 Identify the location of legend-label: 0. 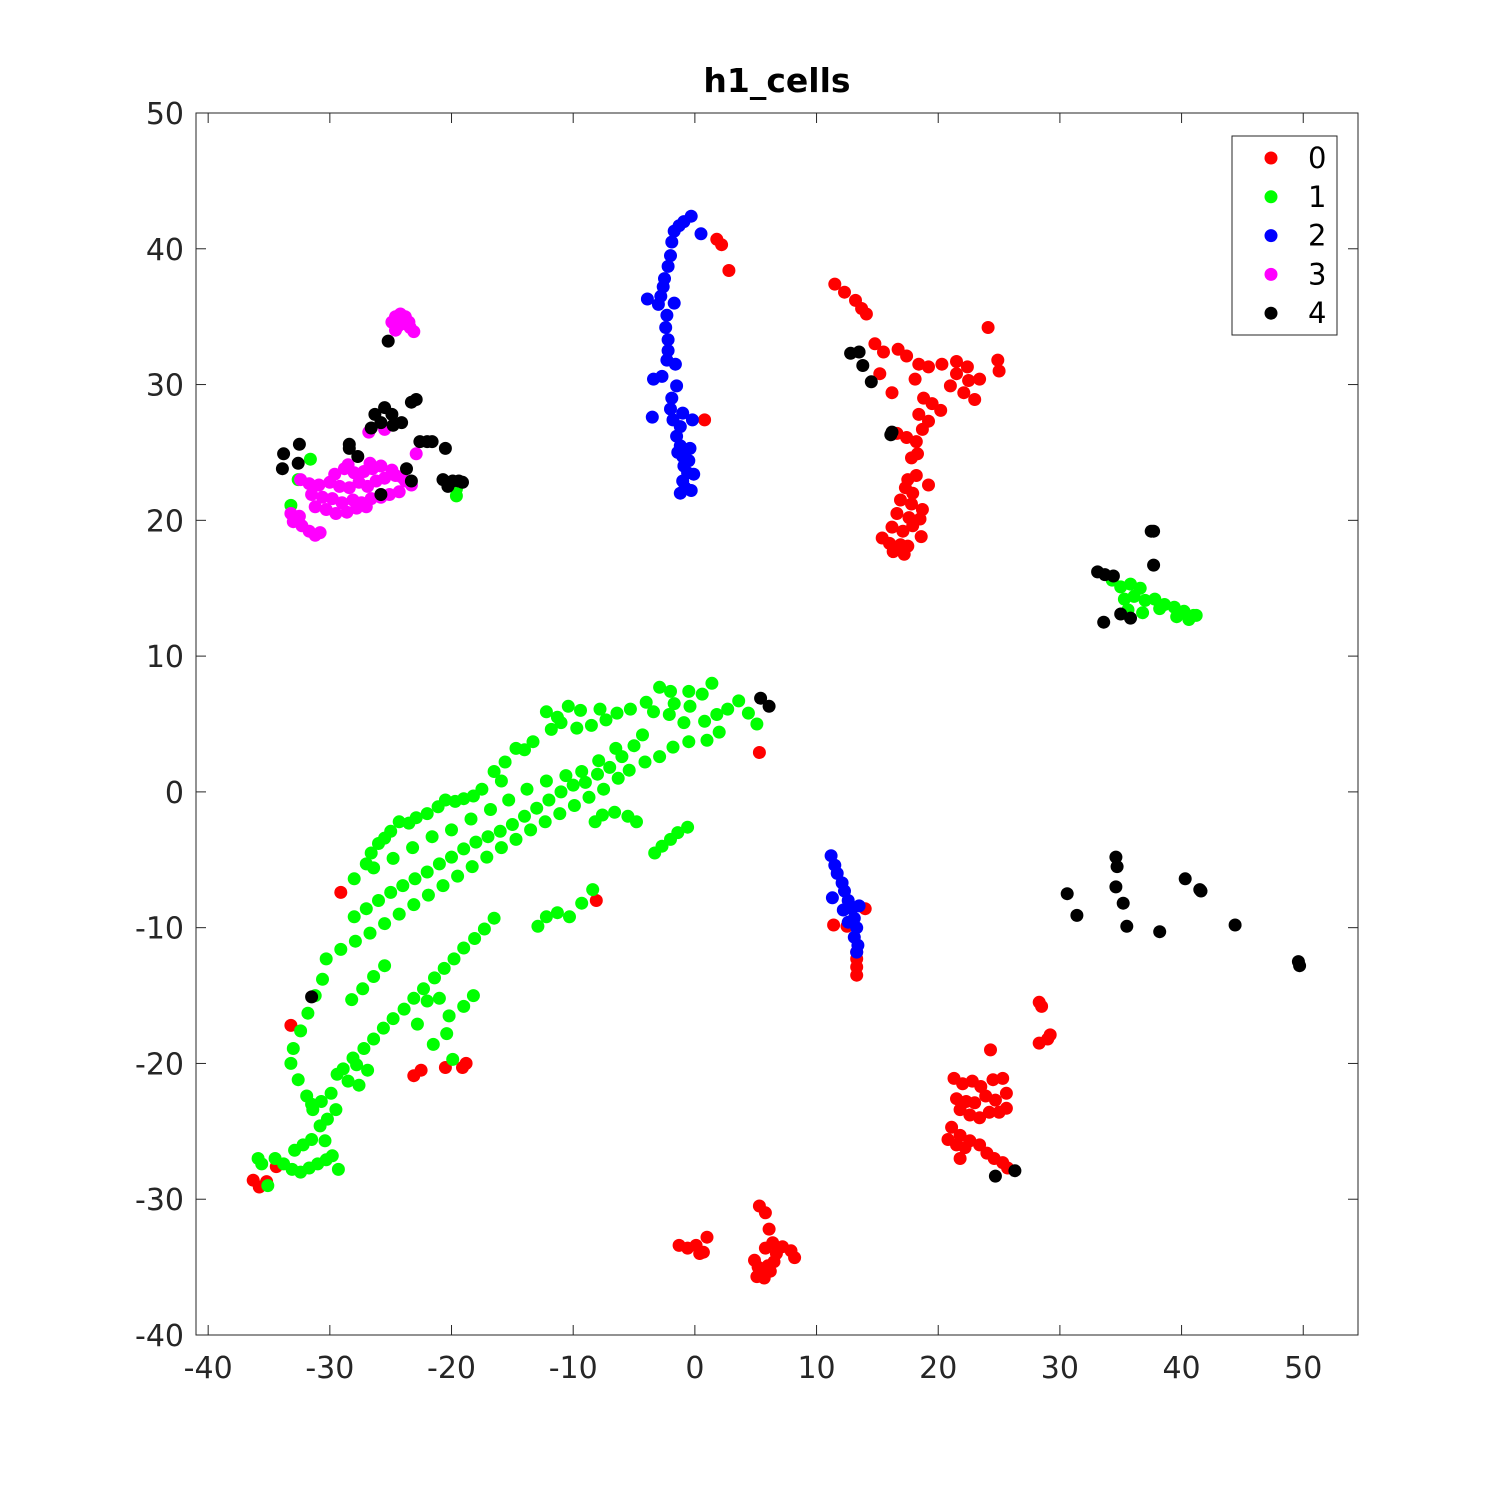
(1317, 158).